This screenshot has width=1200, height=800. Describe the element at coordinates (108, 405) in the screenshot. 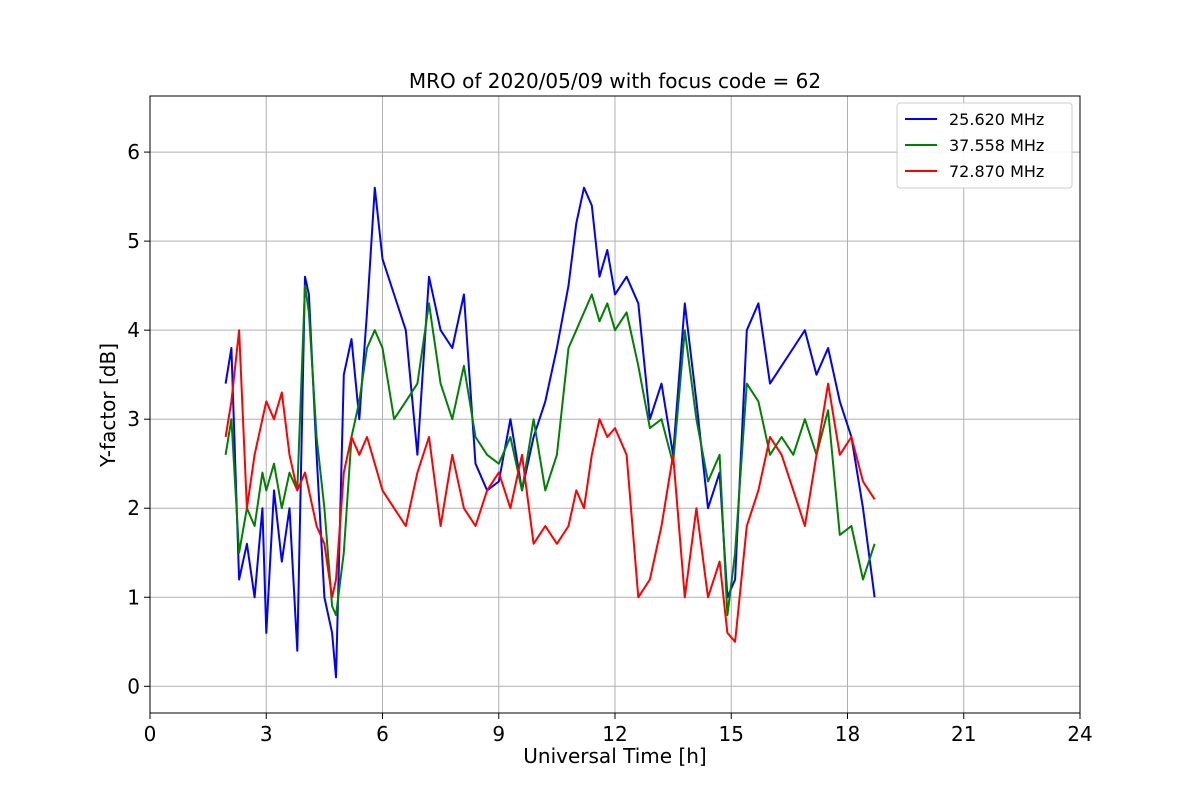

I see `y-axis-label: Y-factor [dB]` at that location.